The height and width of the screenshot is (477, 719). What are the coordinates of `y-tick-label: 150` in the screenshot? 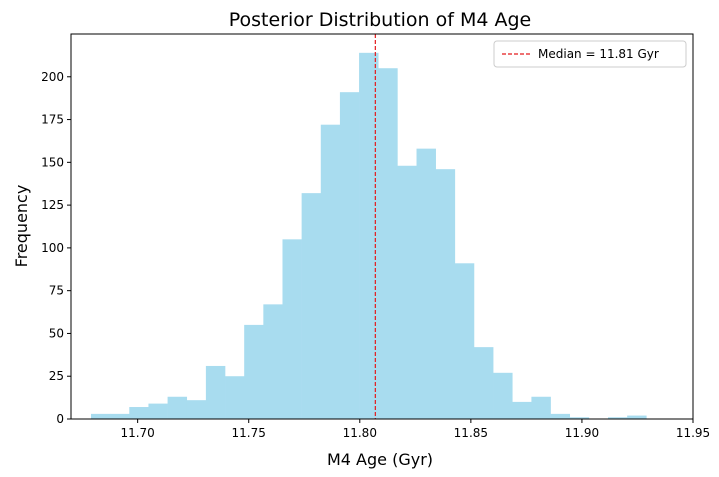 It's located at (52, 162).